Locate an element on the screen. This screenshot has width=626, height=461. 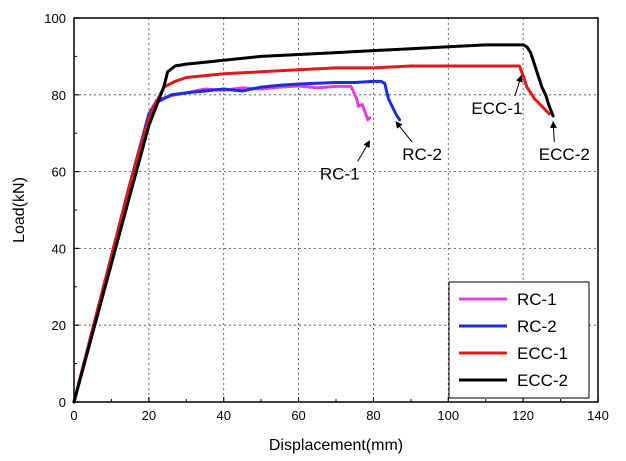
annotation-label: ECC-1 is located at coordinates (496, 108).